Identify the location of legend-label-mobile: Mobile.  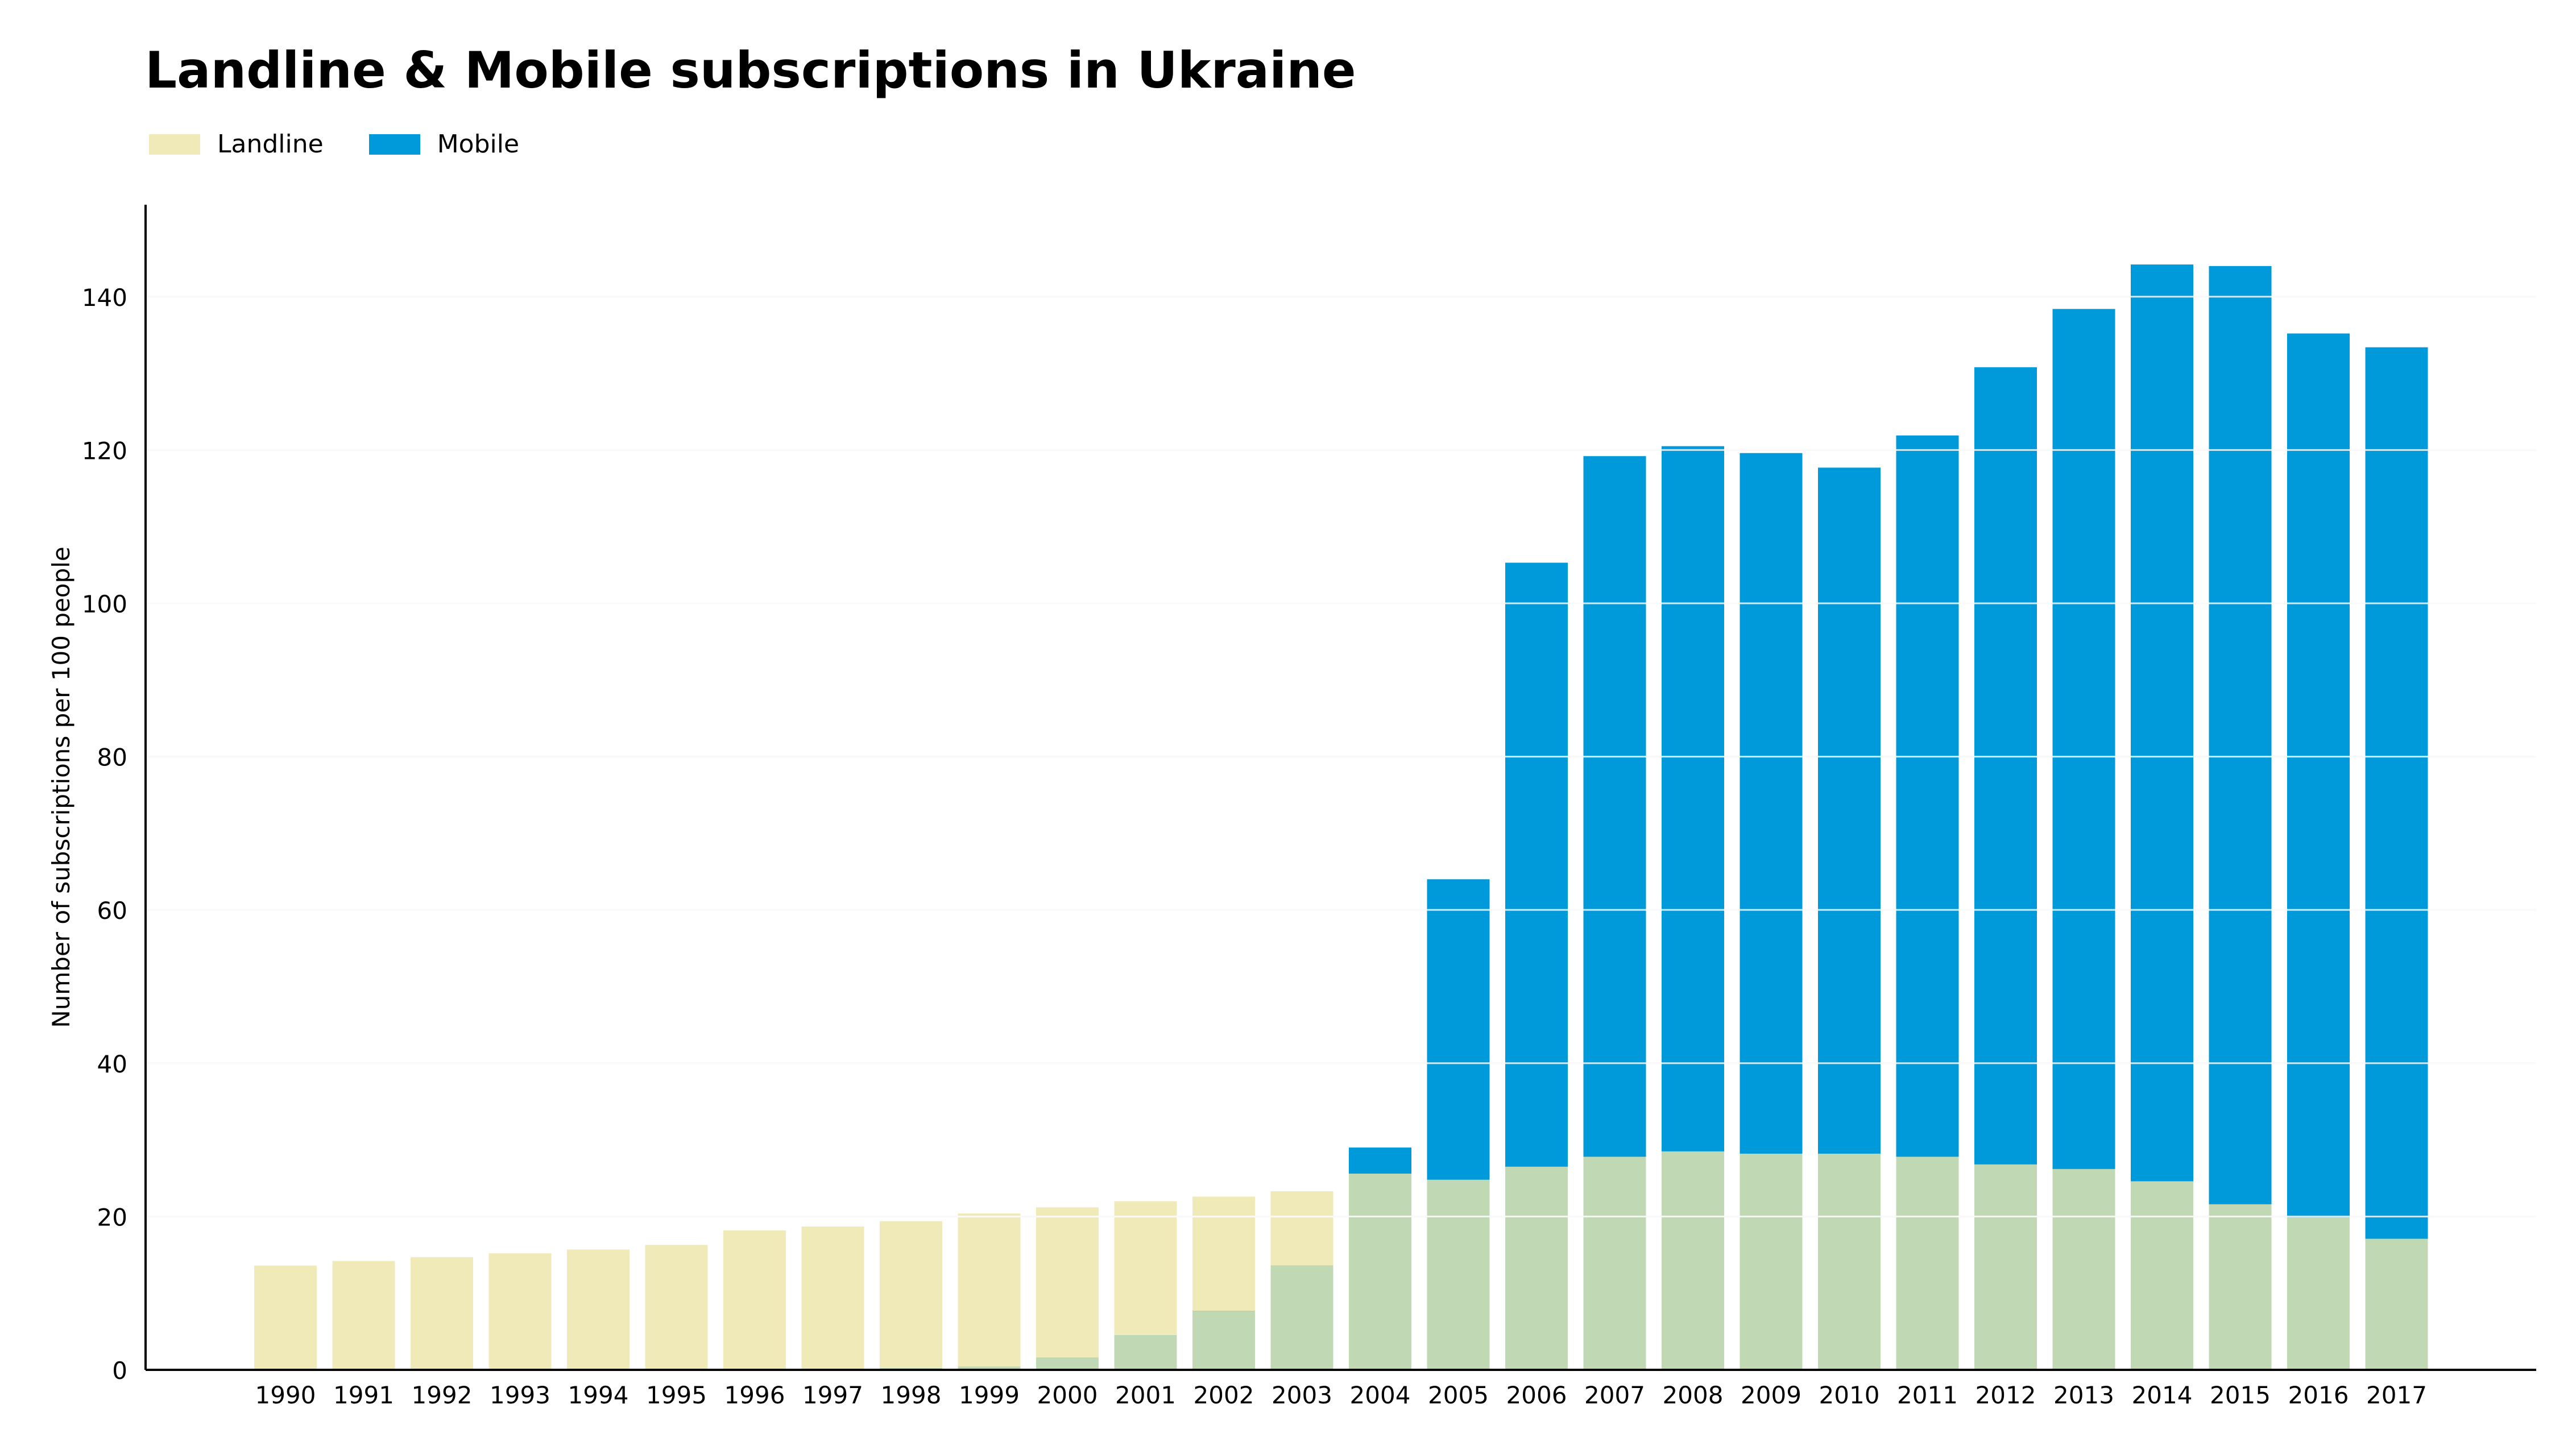
(478, 144).